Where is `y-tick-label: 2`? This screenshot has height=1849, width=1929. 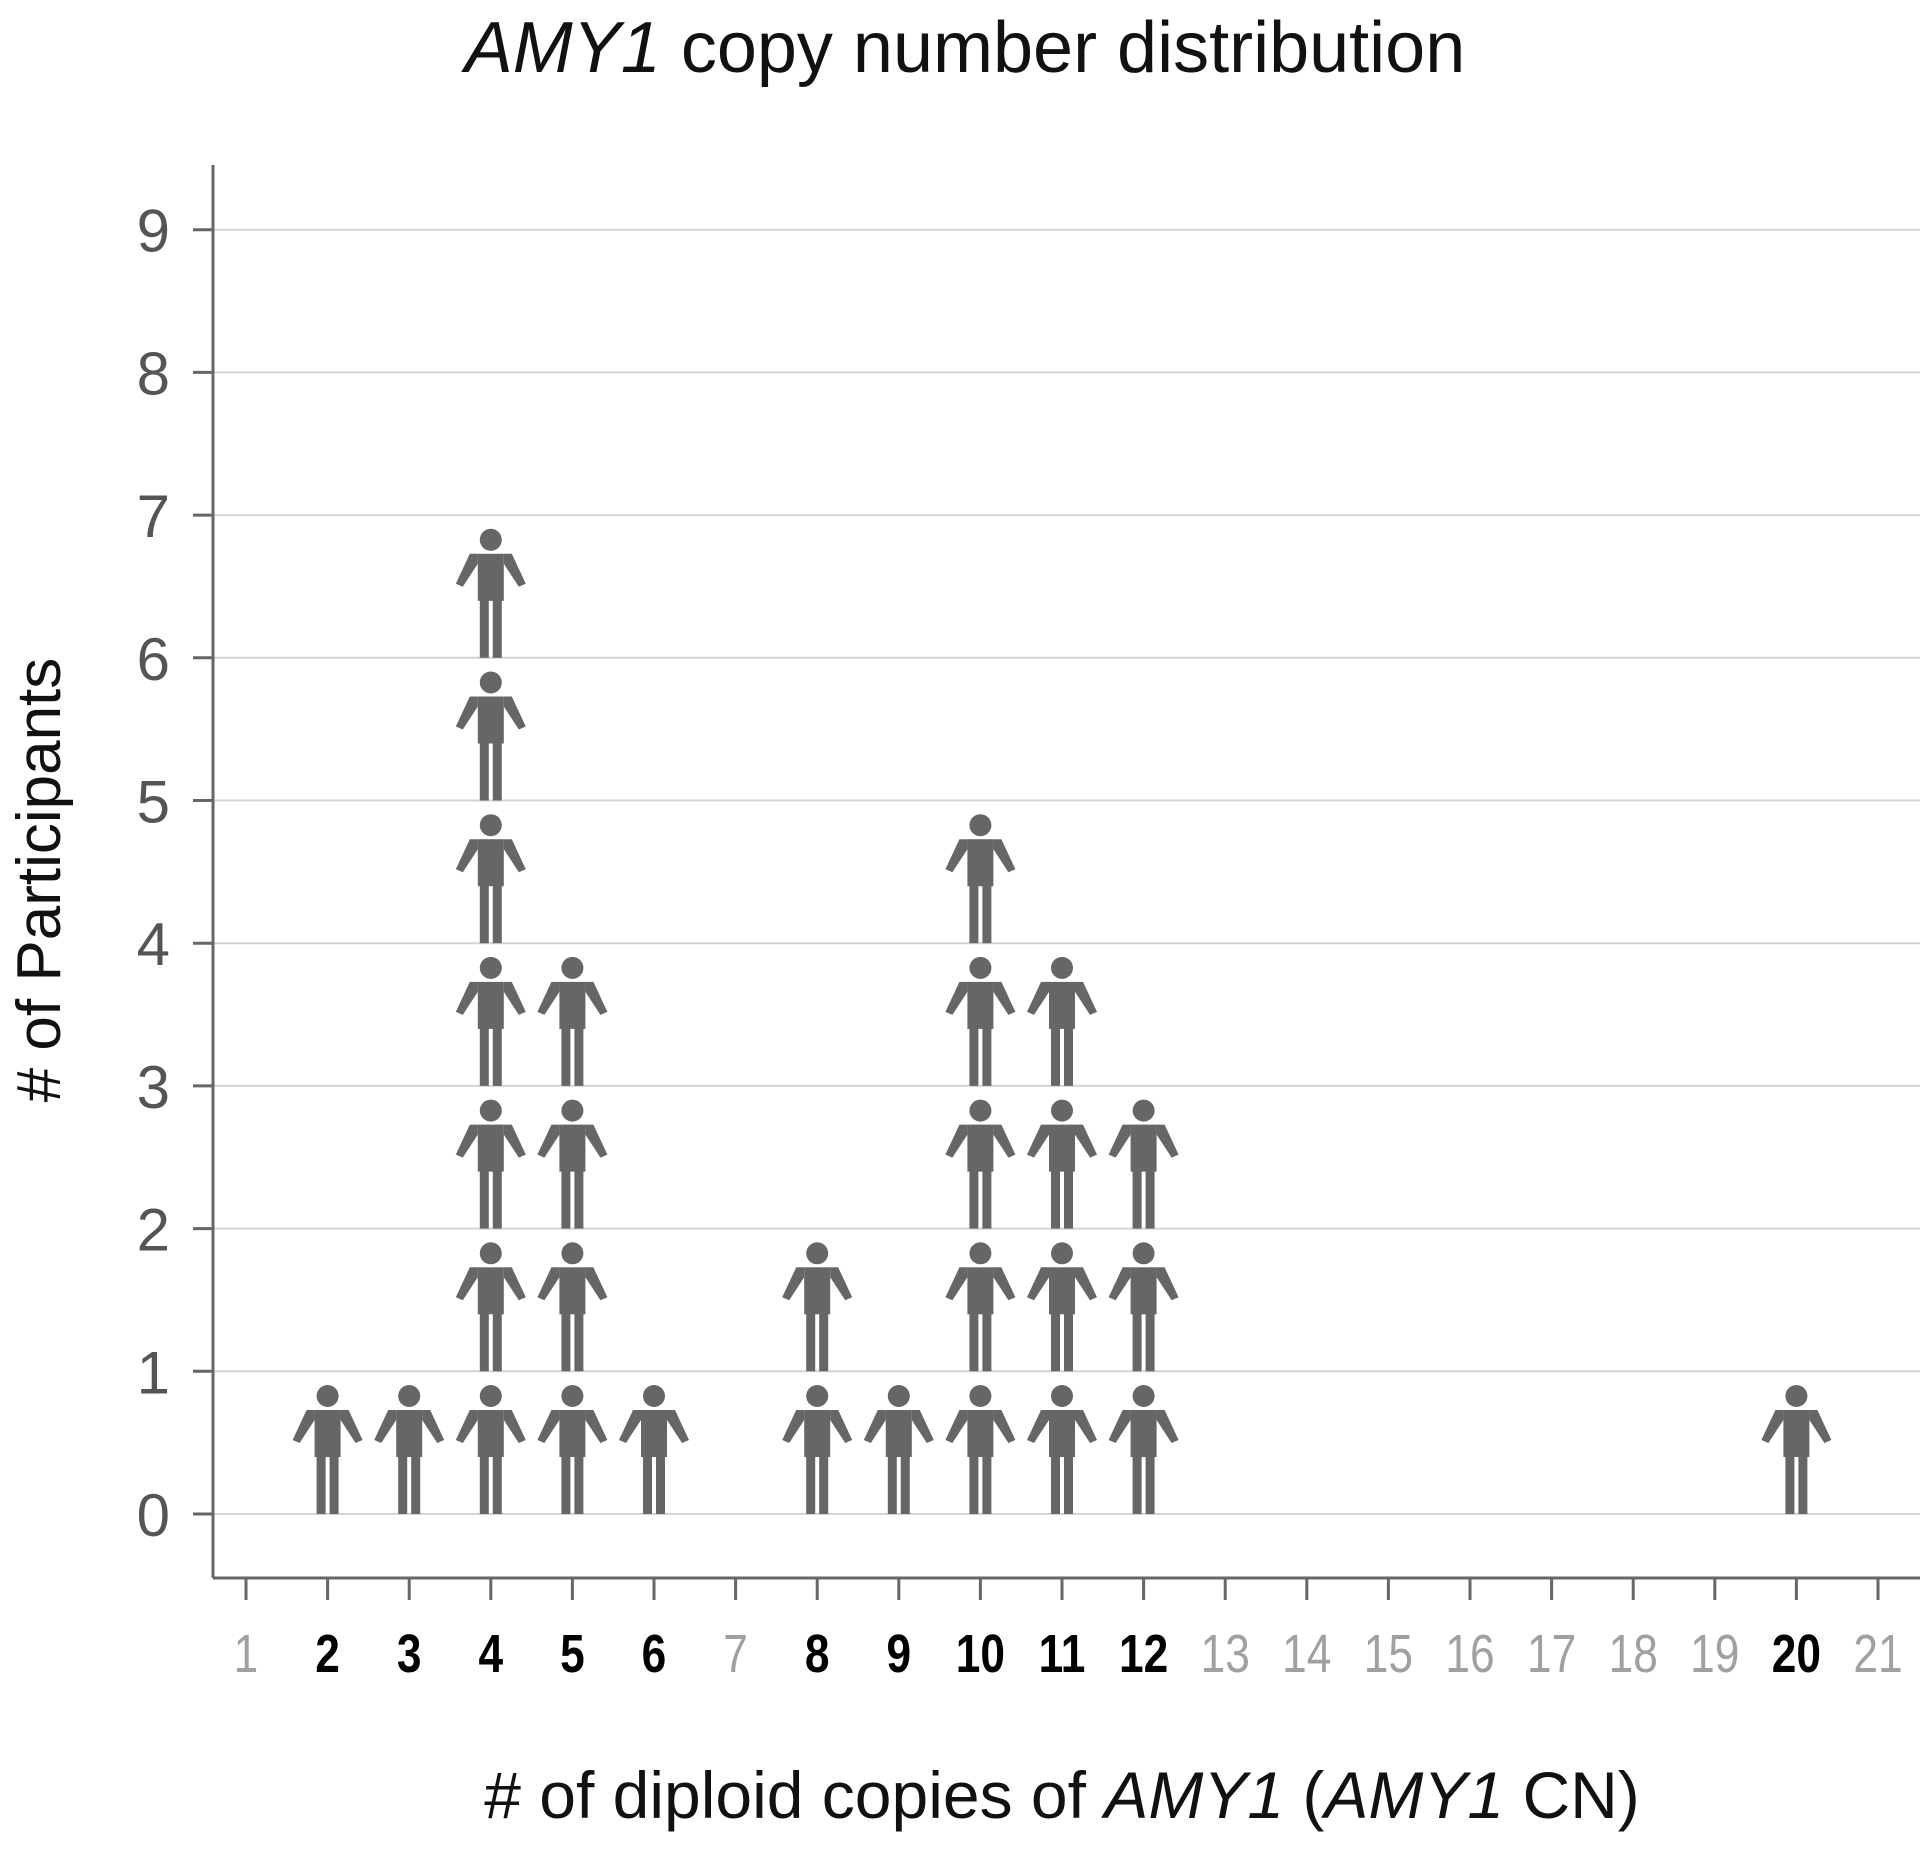
y-tick-label: 2 is located at coordinates (153, 1230).